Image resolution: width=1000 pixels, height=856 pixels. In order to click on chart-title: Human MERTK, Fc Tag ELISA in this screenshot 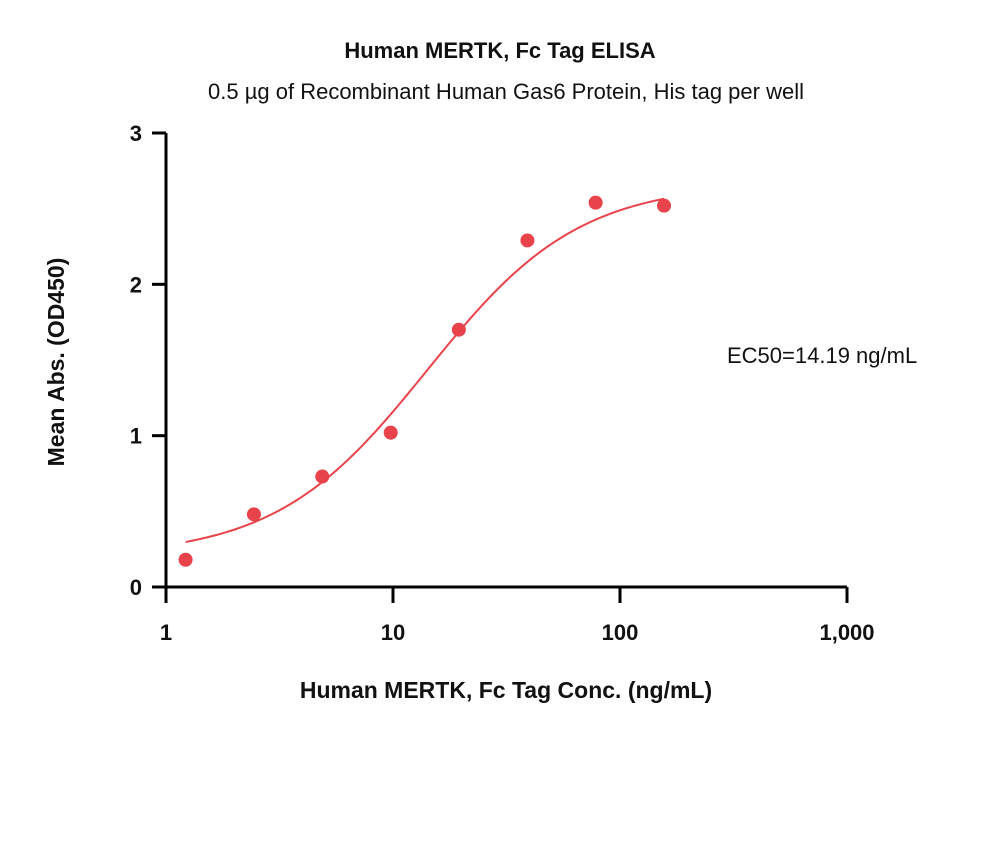, I will do `click(499, 50)`.